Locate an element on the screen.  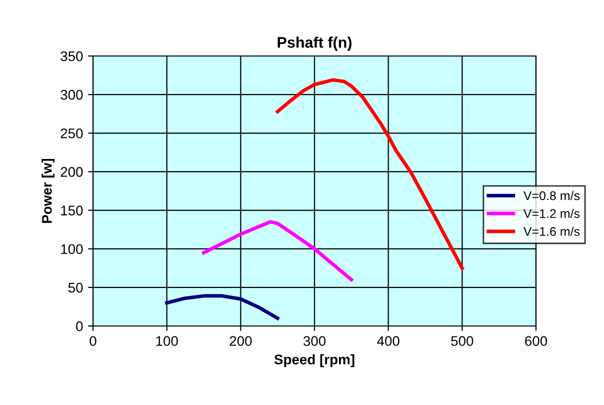
y-axis-title: Power [w] is located at coordinates (48, 190).